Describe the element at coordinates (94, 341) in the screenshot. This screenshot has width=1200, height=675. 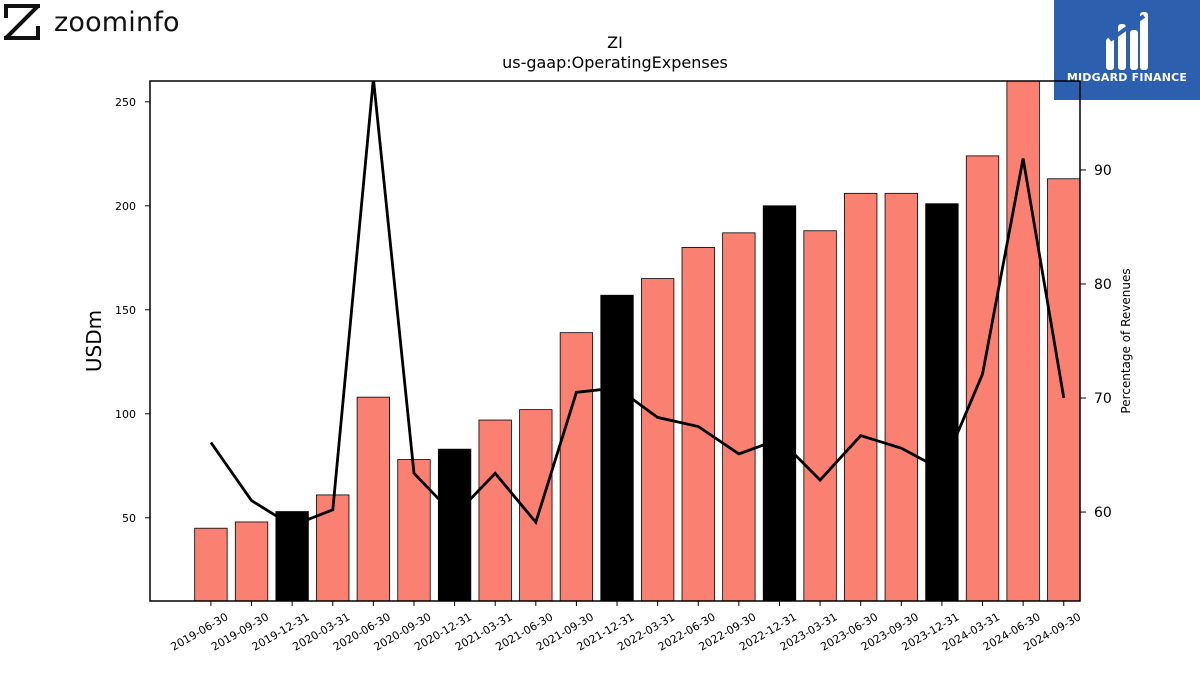
I see `y-axis-label: USDm` at that location.